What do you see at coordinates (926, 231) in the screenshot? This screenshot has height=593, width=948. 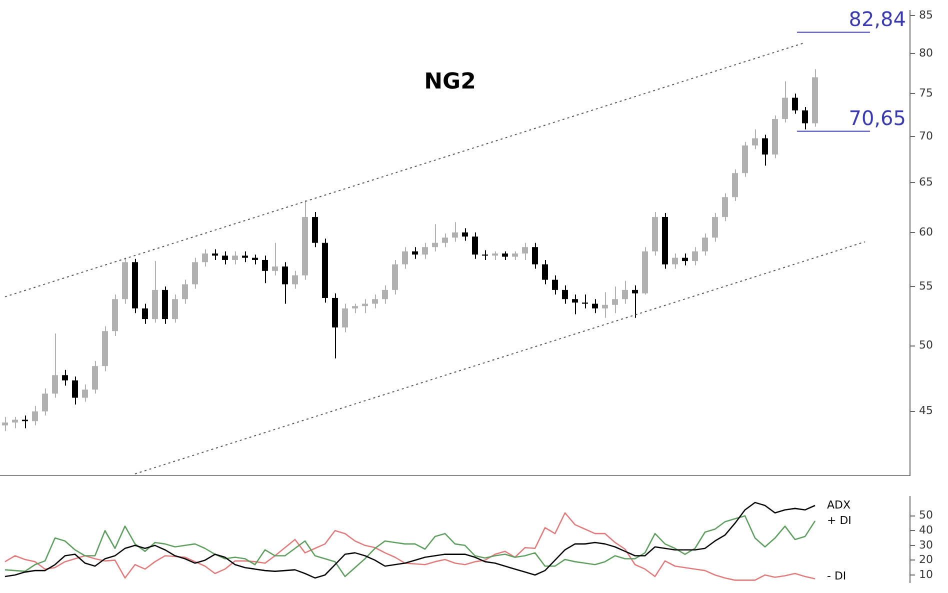 I see `y-tick-label: 60` at bounding box center [926, 231].